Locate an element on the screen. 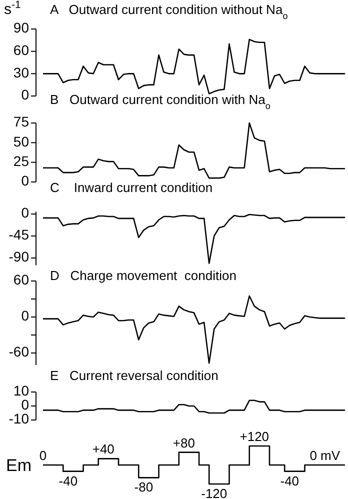 This screenshot has height=499, width=348. y-tick-label: -90 is located at coordinates (19, 256).